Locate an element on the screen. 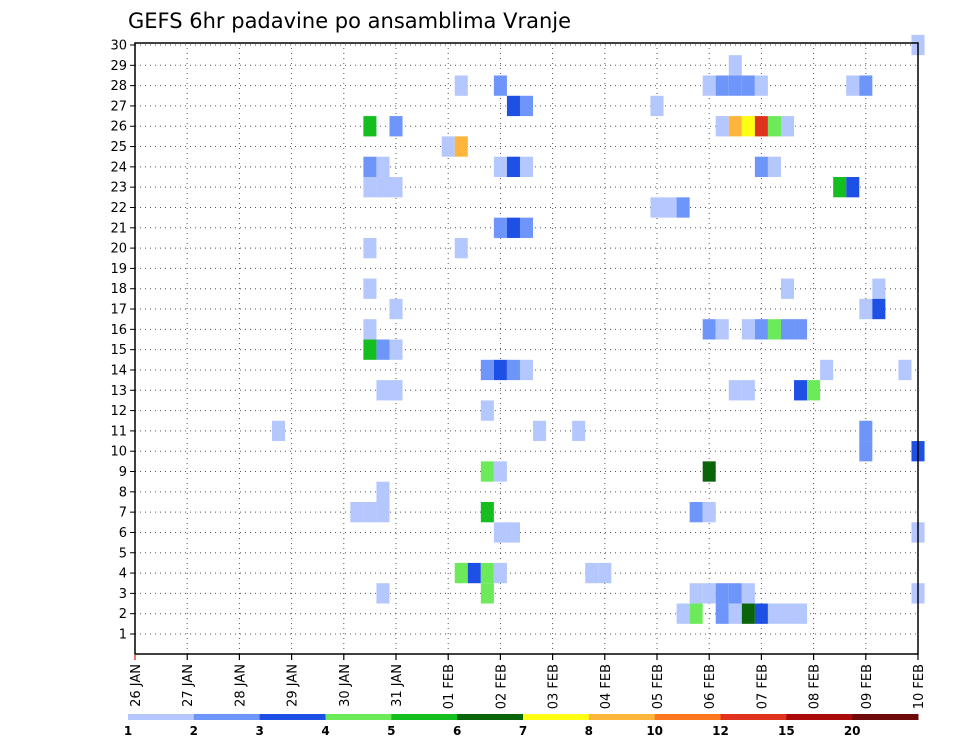  legend-label: 8 is located at coordinates (589, 731).